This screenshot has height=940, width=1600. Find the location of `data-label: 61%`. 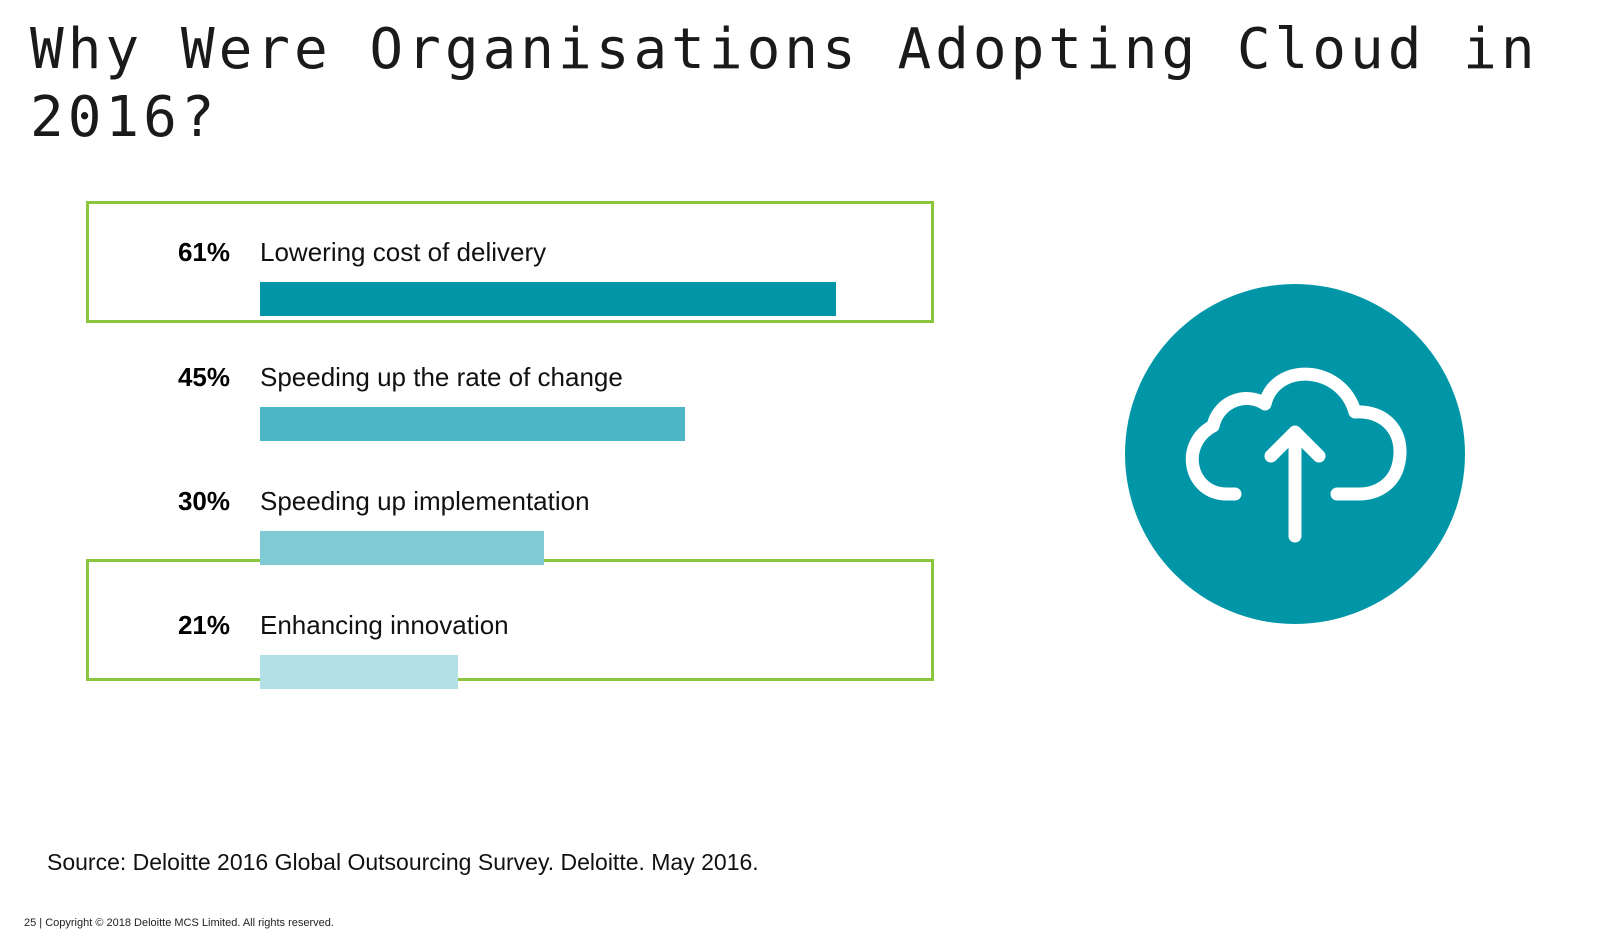

data-label: 61% is located at coordinates (203, 252).